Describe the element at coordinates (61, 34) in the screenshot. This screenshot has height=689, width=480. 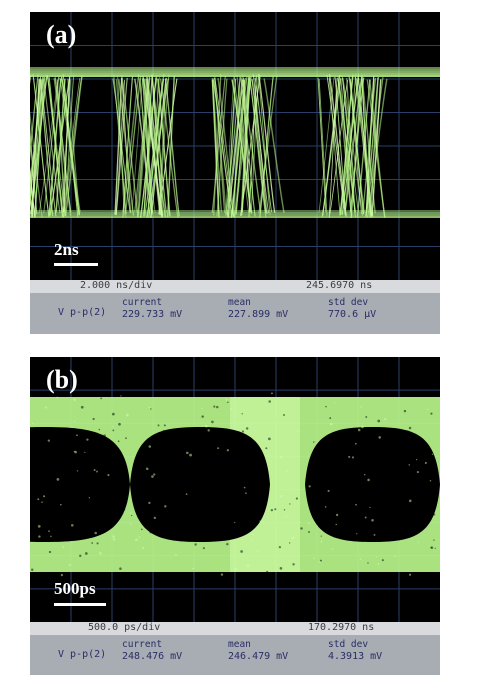
I see `panel-label-a: (a)` at that location.